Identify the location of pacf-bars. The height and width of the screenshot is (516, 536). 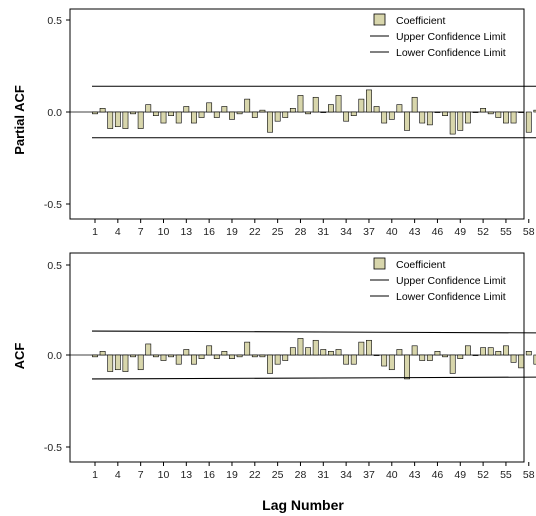
(314, 112).